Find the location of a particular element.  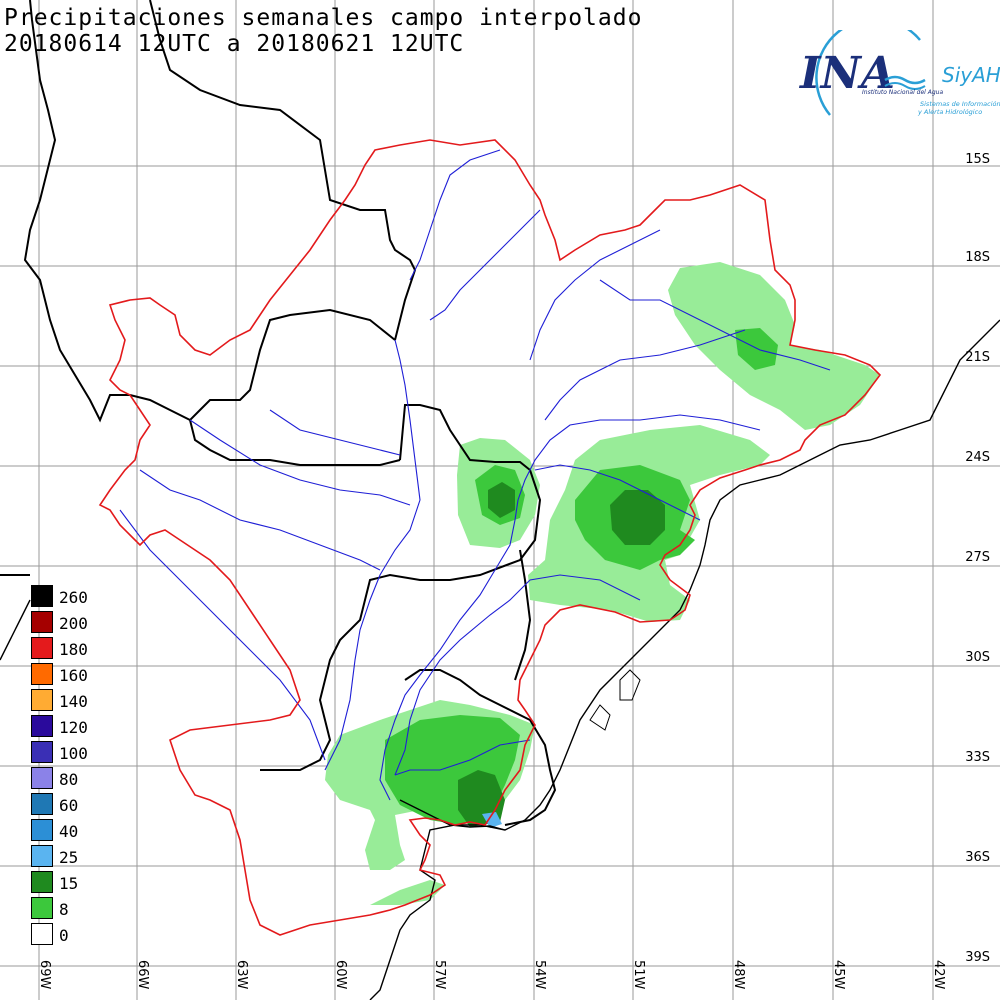

lon-label-48W: 48W is located at coordinates (738, 975).